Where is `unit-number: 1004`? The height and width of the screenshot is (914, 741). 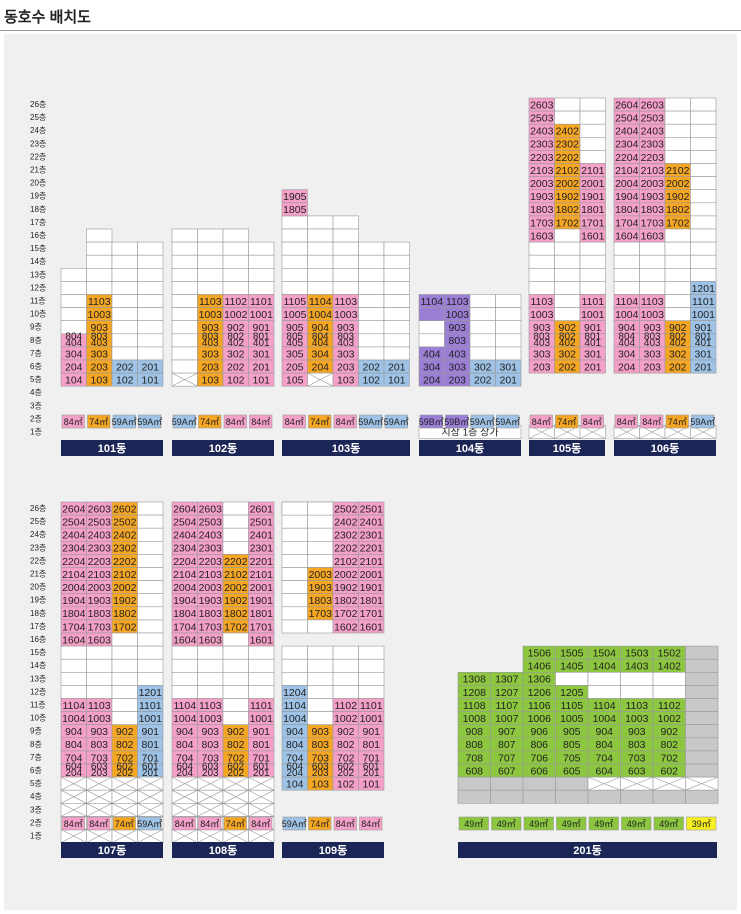
unit-number: 1004 is located at coordinates (321, 315).